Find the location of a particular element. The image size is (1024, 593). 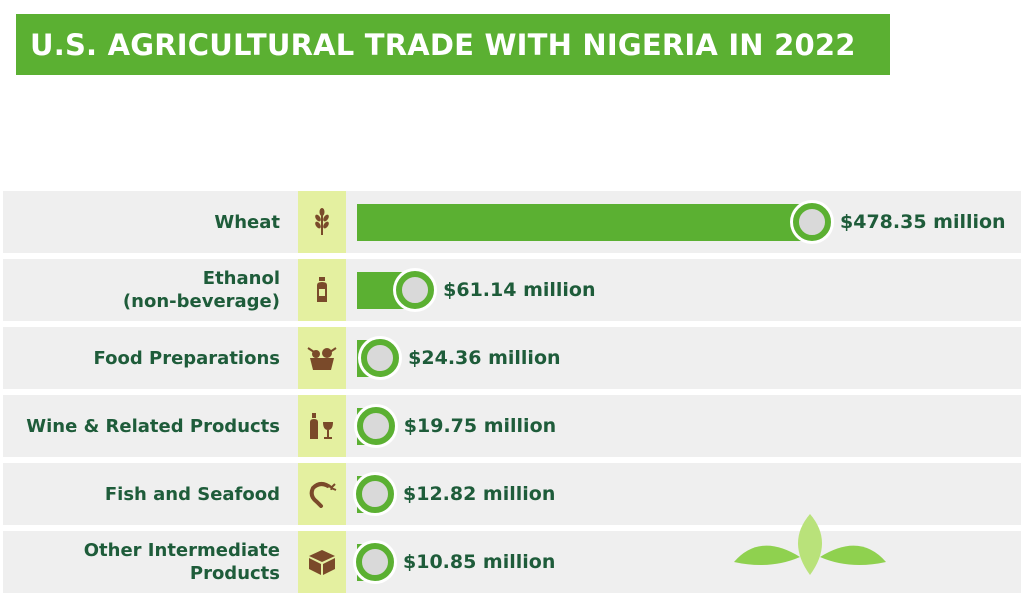

category-label-line: Other Intermediate is located at coordinates (181, 550).